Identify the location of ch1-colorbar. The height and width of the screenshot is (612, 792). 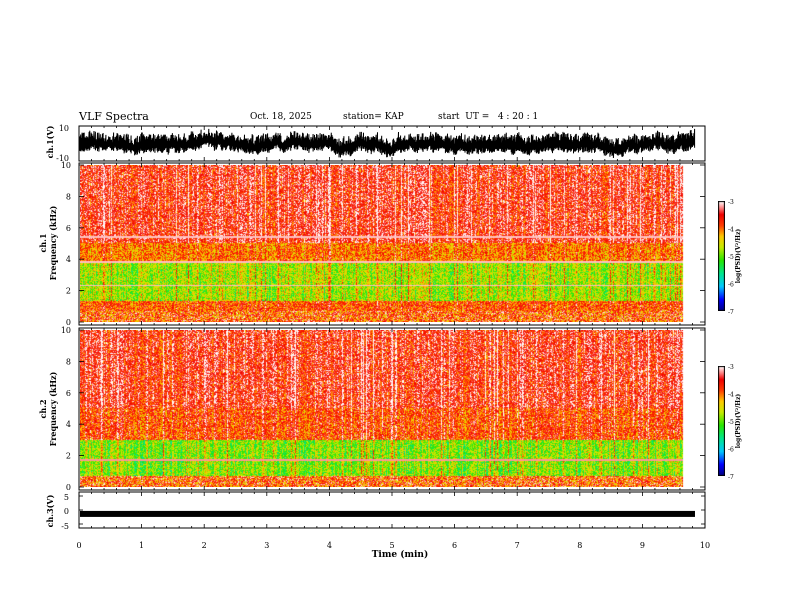
(721, 256).